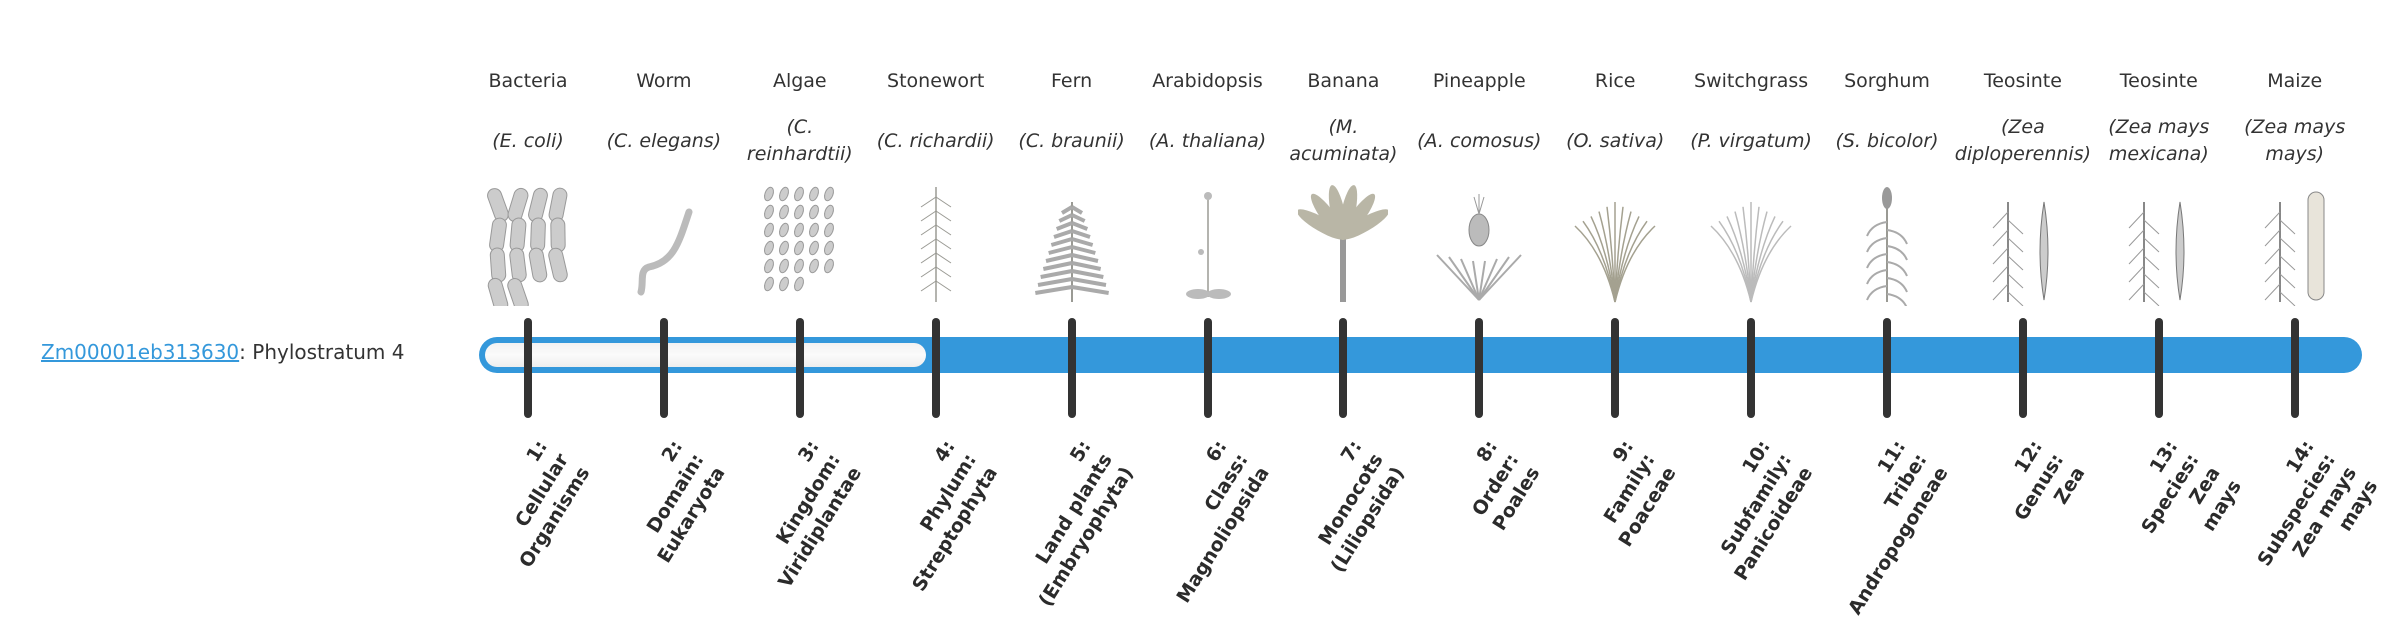  I want to click on gene-id-link: Zm00001eb313630, so click(140, 352).